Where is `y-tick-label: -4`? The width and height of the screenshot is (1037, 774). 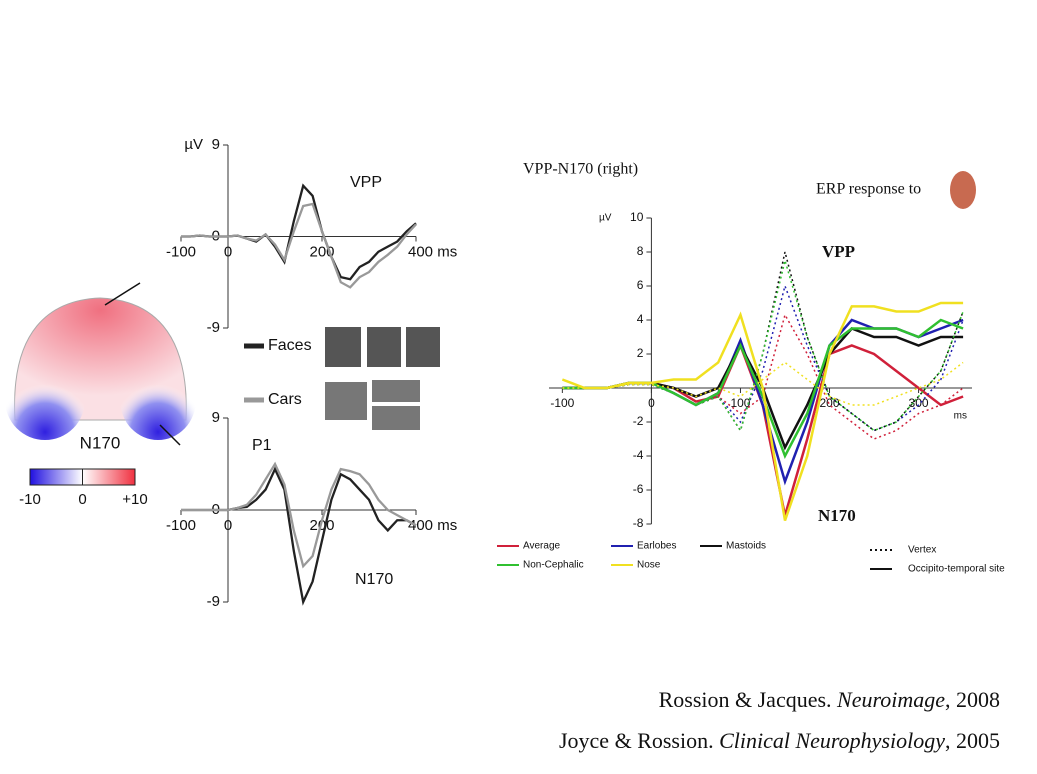 y-tick-label: -4 is located at coordinates (638, 455).